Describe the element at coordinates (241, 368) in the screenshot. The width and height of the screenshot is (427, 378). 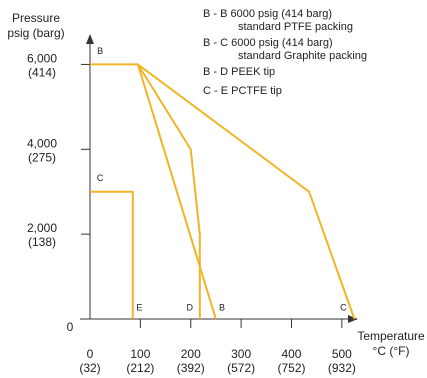
I see `x-tick-sublabel: (572)` at that location.